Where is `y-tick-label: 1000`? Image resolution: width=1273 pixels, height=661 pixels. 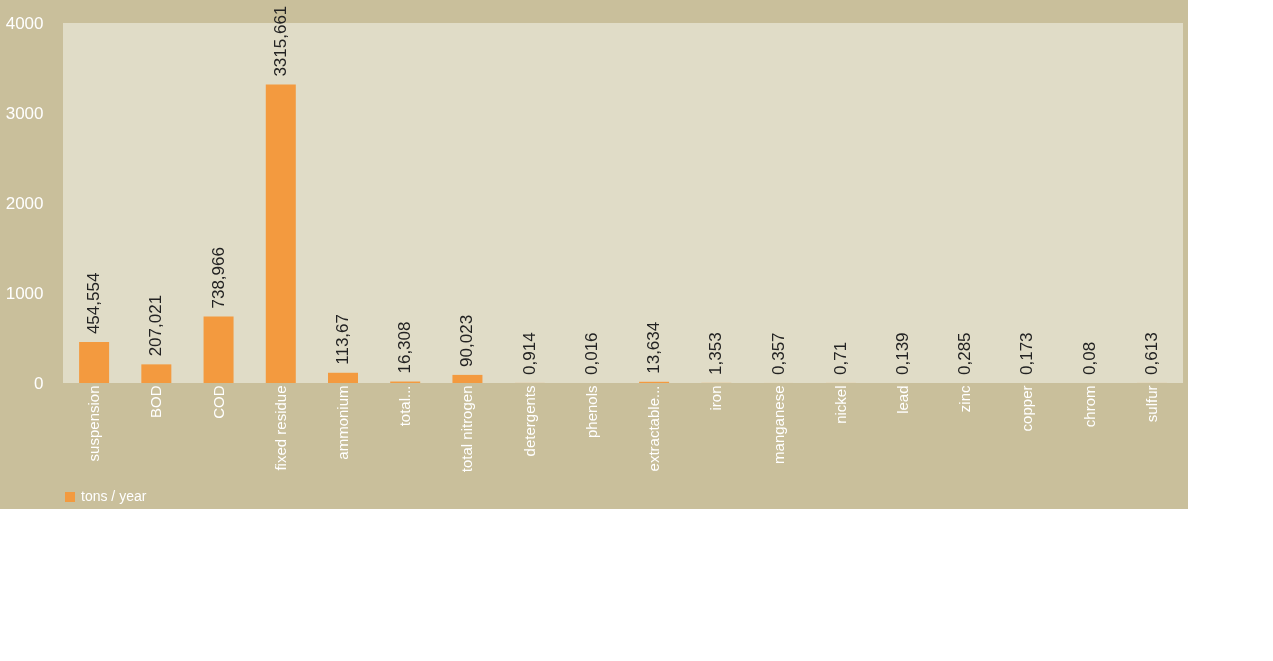
y-tick-label: 1000 is located at coordinates (24, 293).